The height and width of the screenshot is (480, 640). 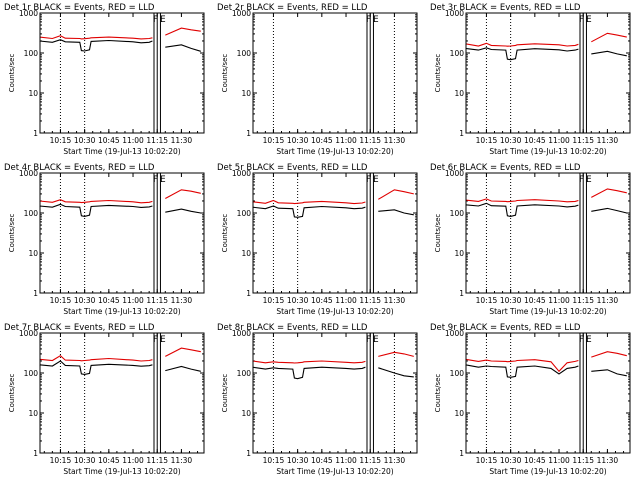 I want to click on panel-title: Det 2r BLACK = Events, RED = LLD, so click(x=292, y=8).